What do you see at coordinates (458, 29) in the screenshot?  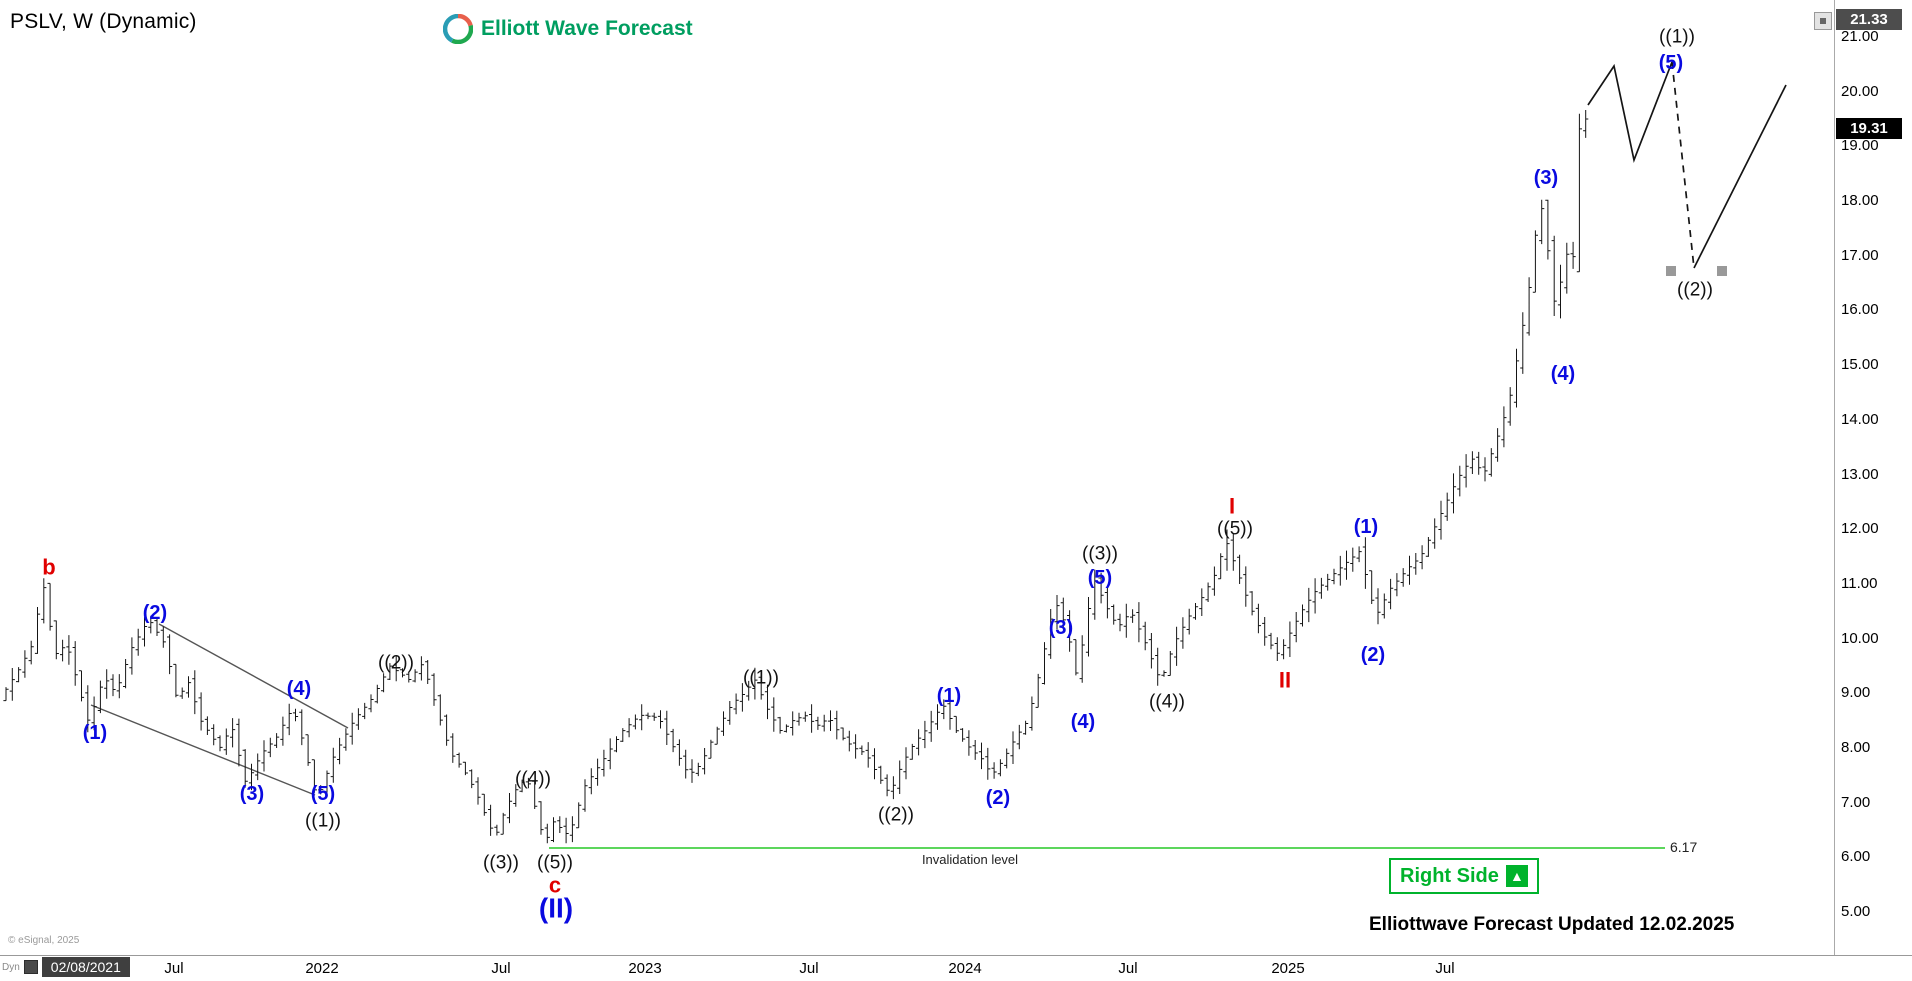 I see `brand-logo-icon` at bounding box center [458, 29].